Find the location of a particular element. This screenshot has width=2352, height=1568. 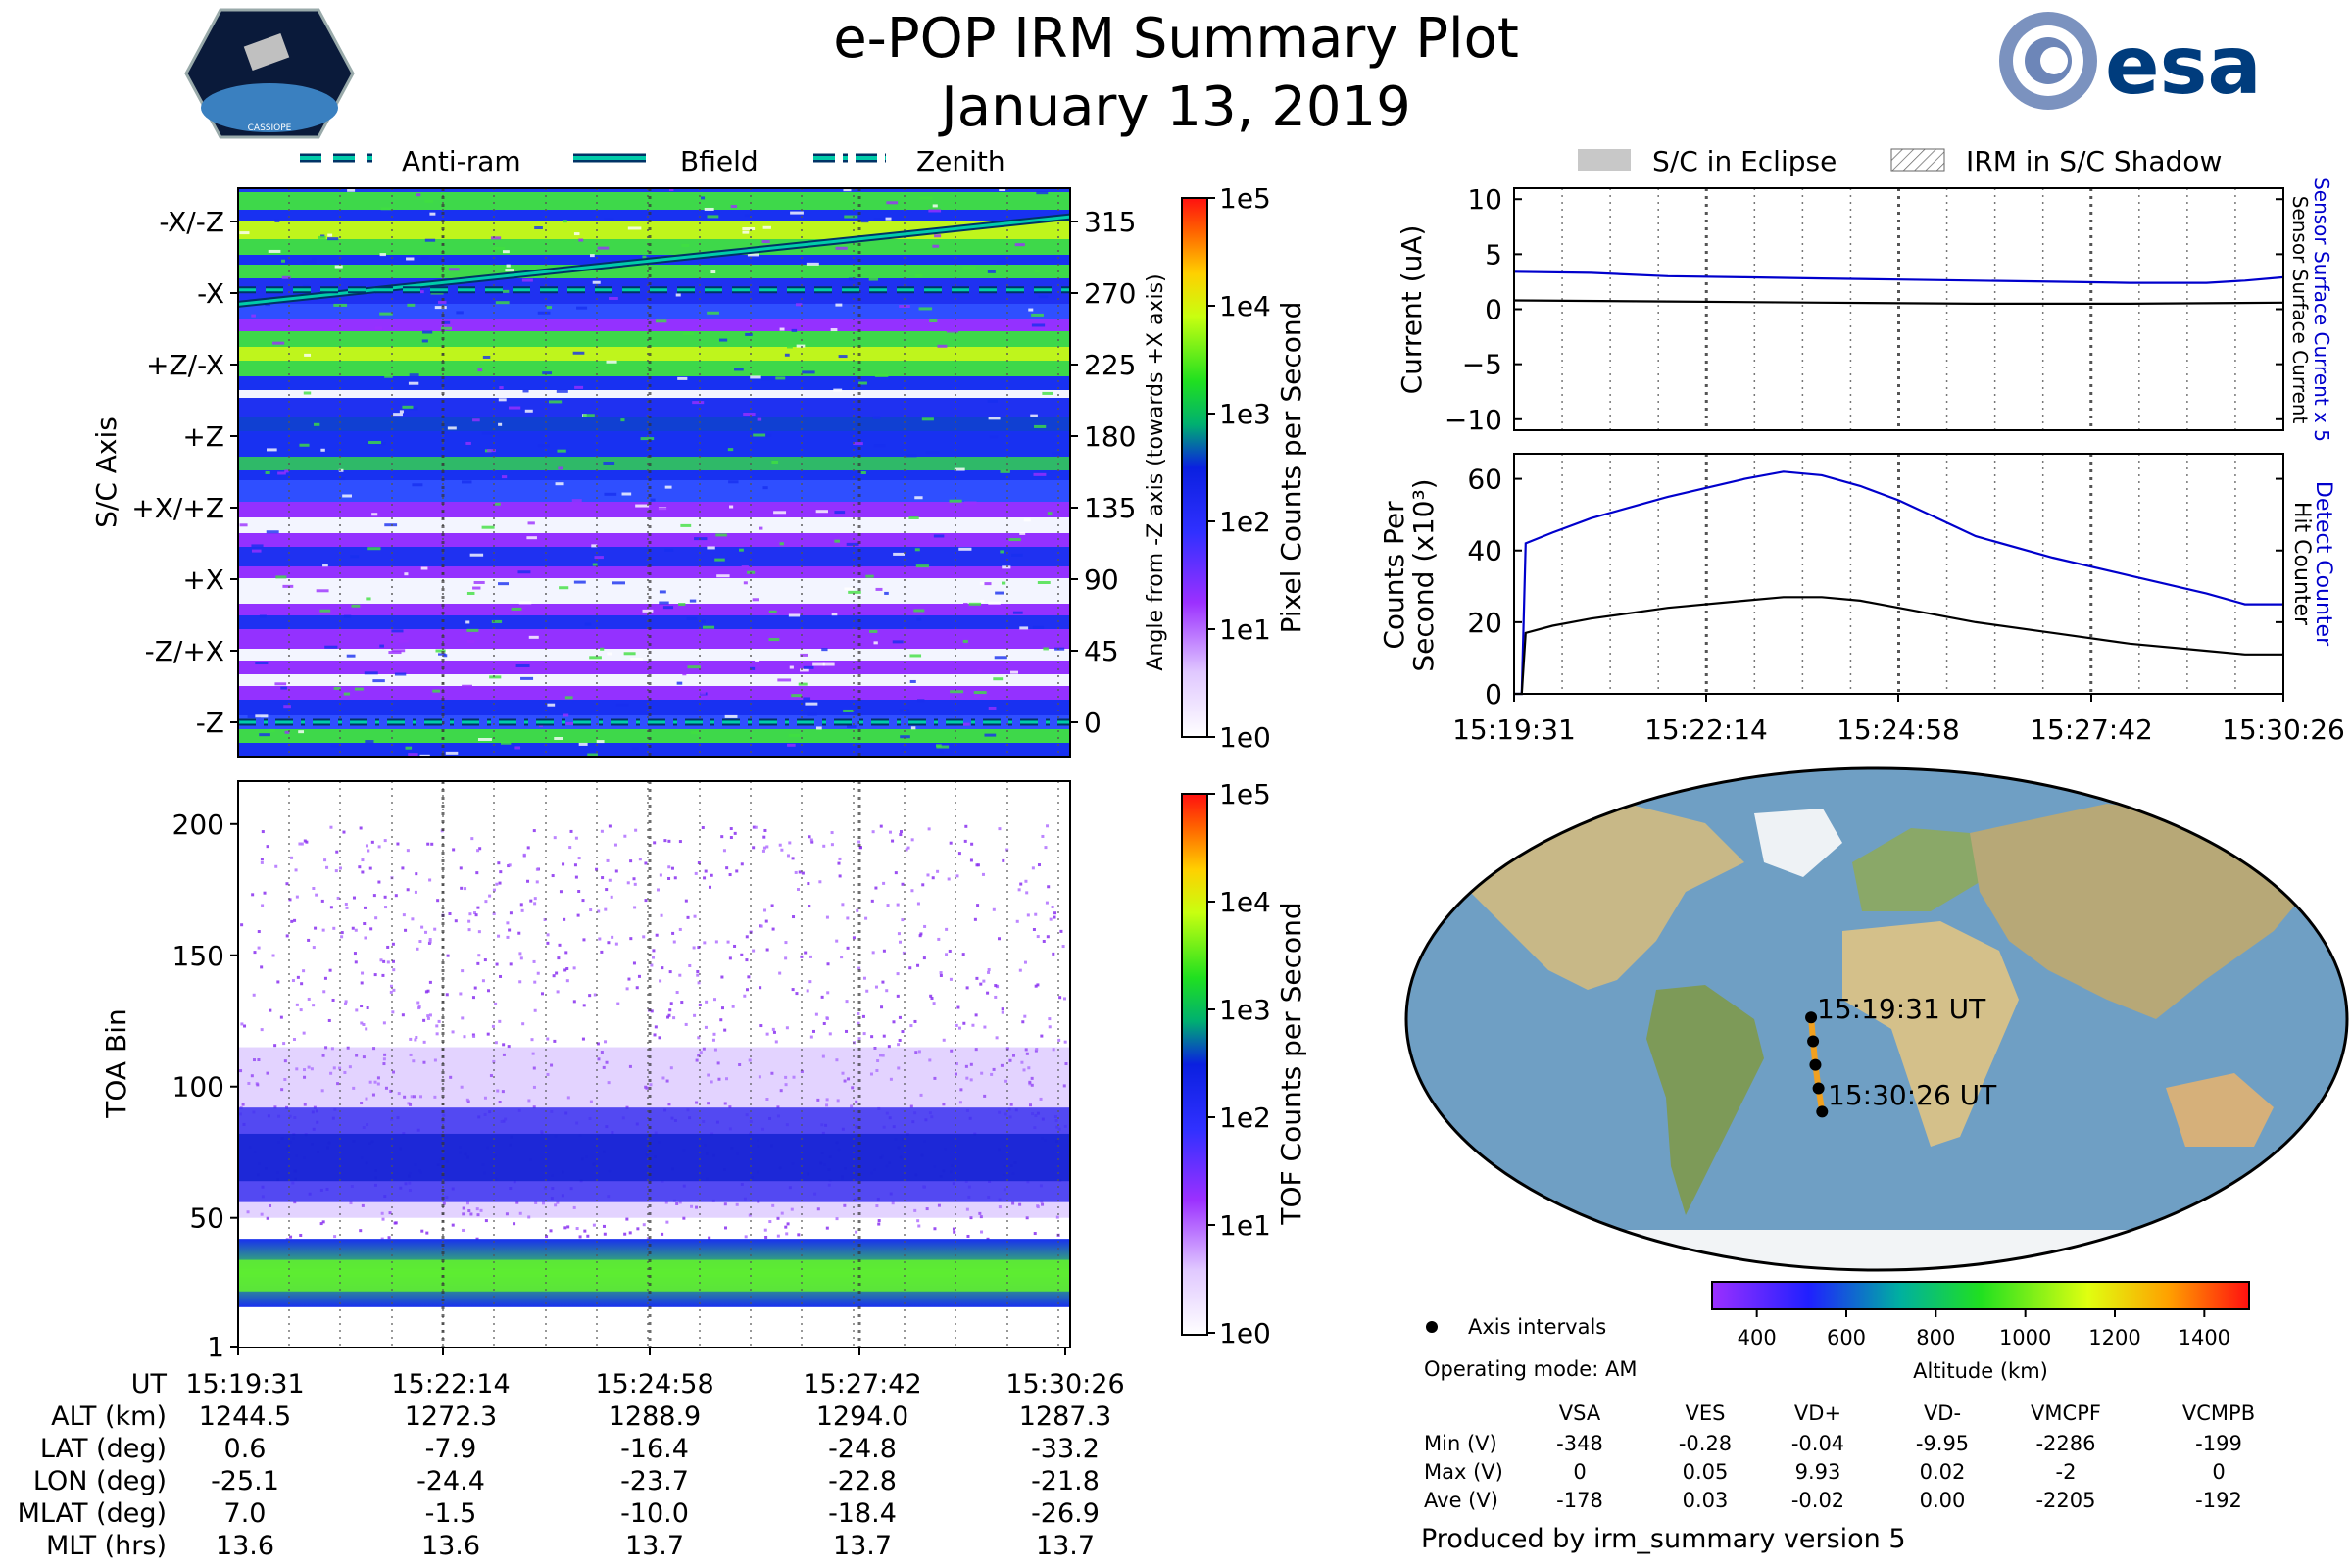

y-tick-label: −5 is located at coordinates (1482, 365).